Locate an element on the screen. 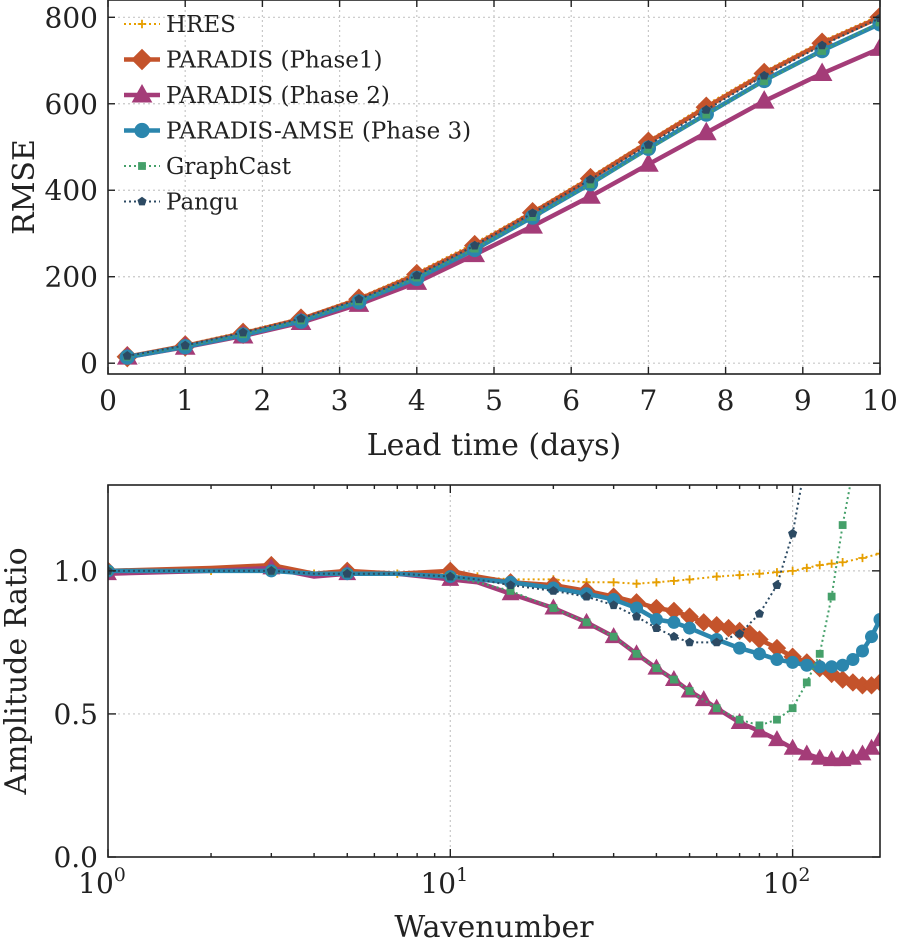  rmse-x-tick-label: 8 is located at coordinates (726, 400).